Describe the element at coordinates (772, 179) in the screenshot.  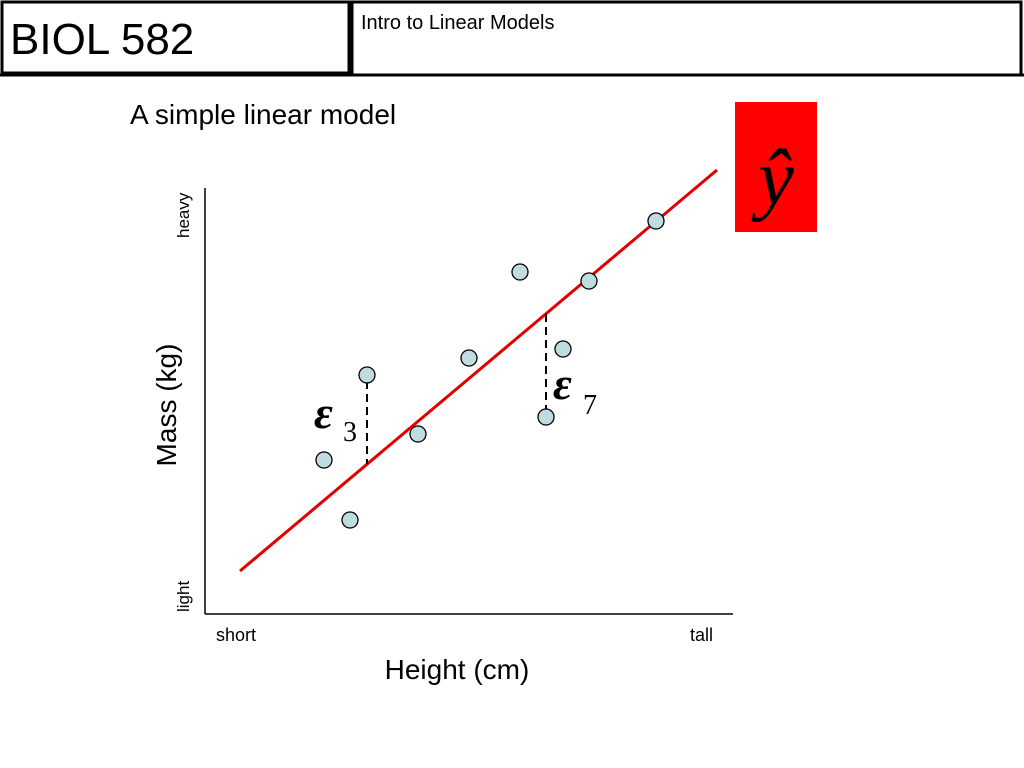
I see `yhat-symbol: ŷ` at that location.